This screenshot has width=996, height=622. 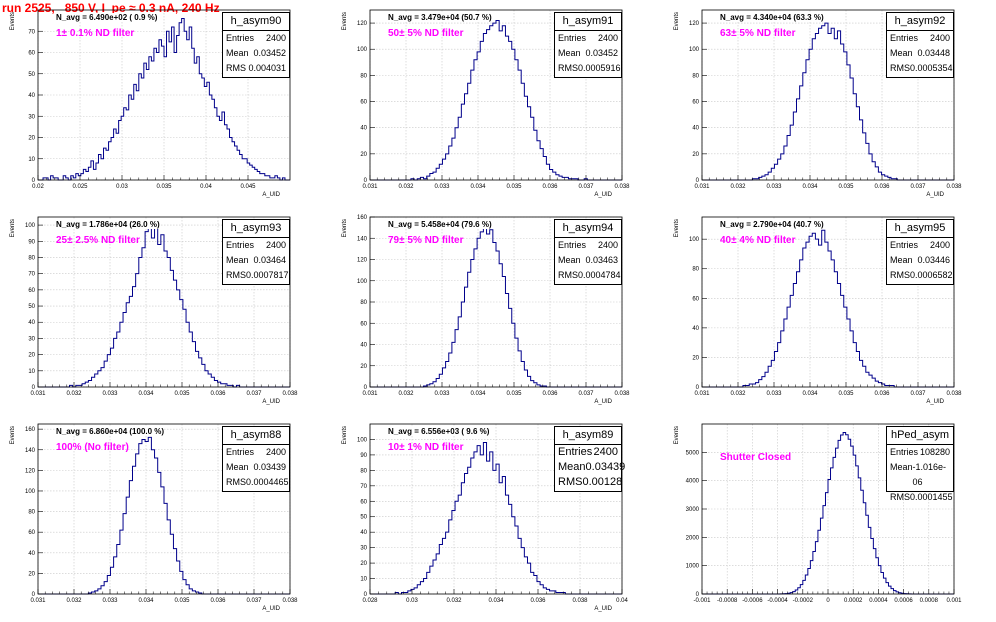 What do you see at coordinates (603, 195) in the screenshot?
I see `x-axis-title: A_UID` at bounding box center [603, 195].